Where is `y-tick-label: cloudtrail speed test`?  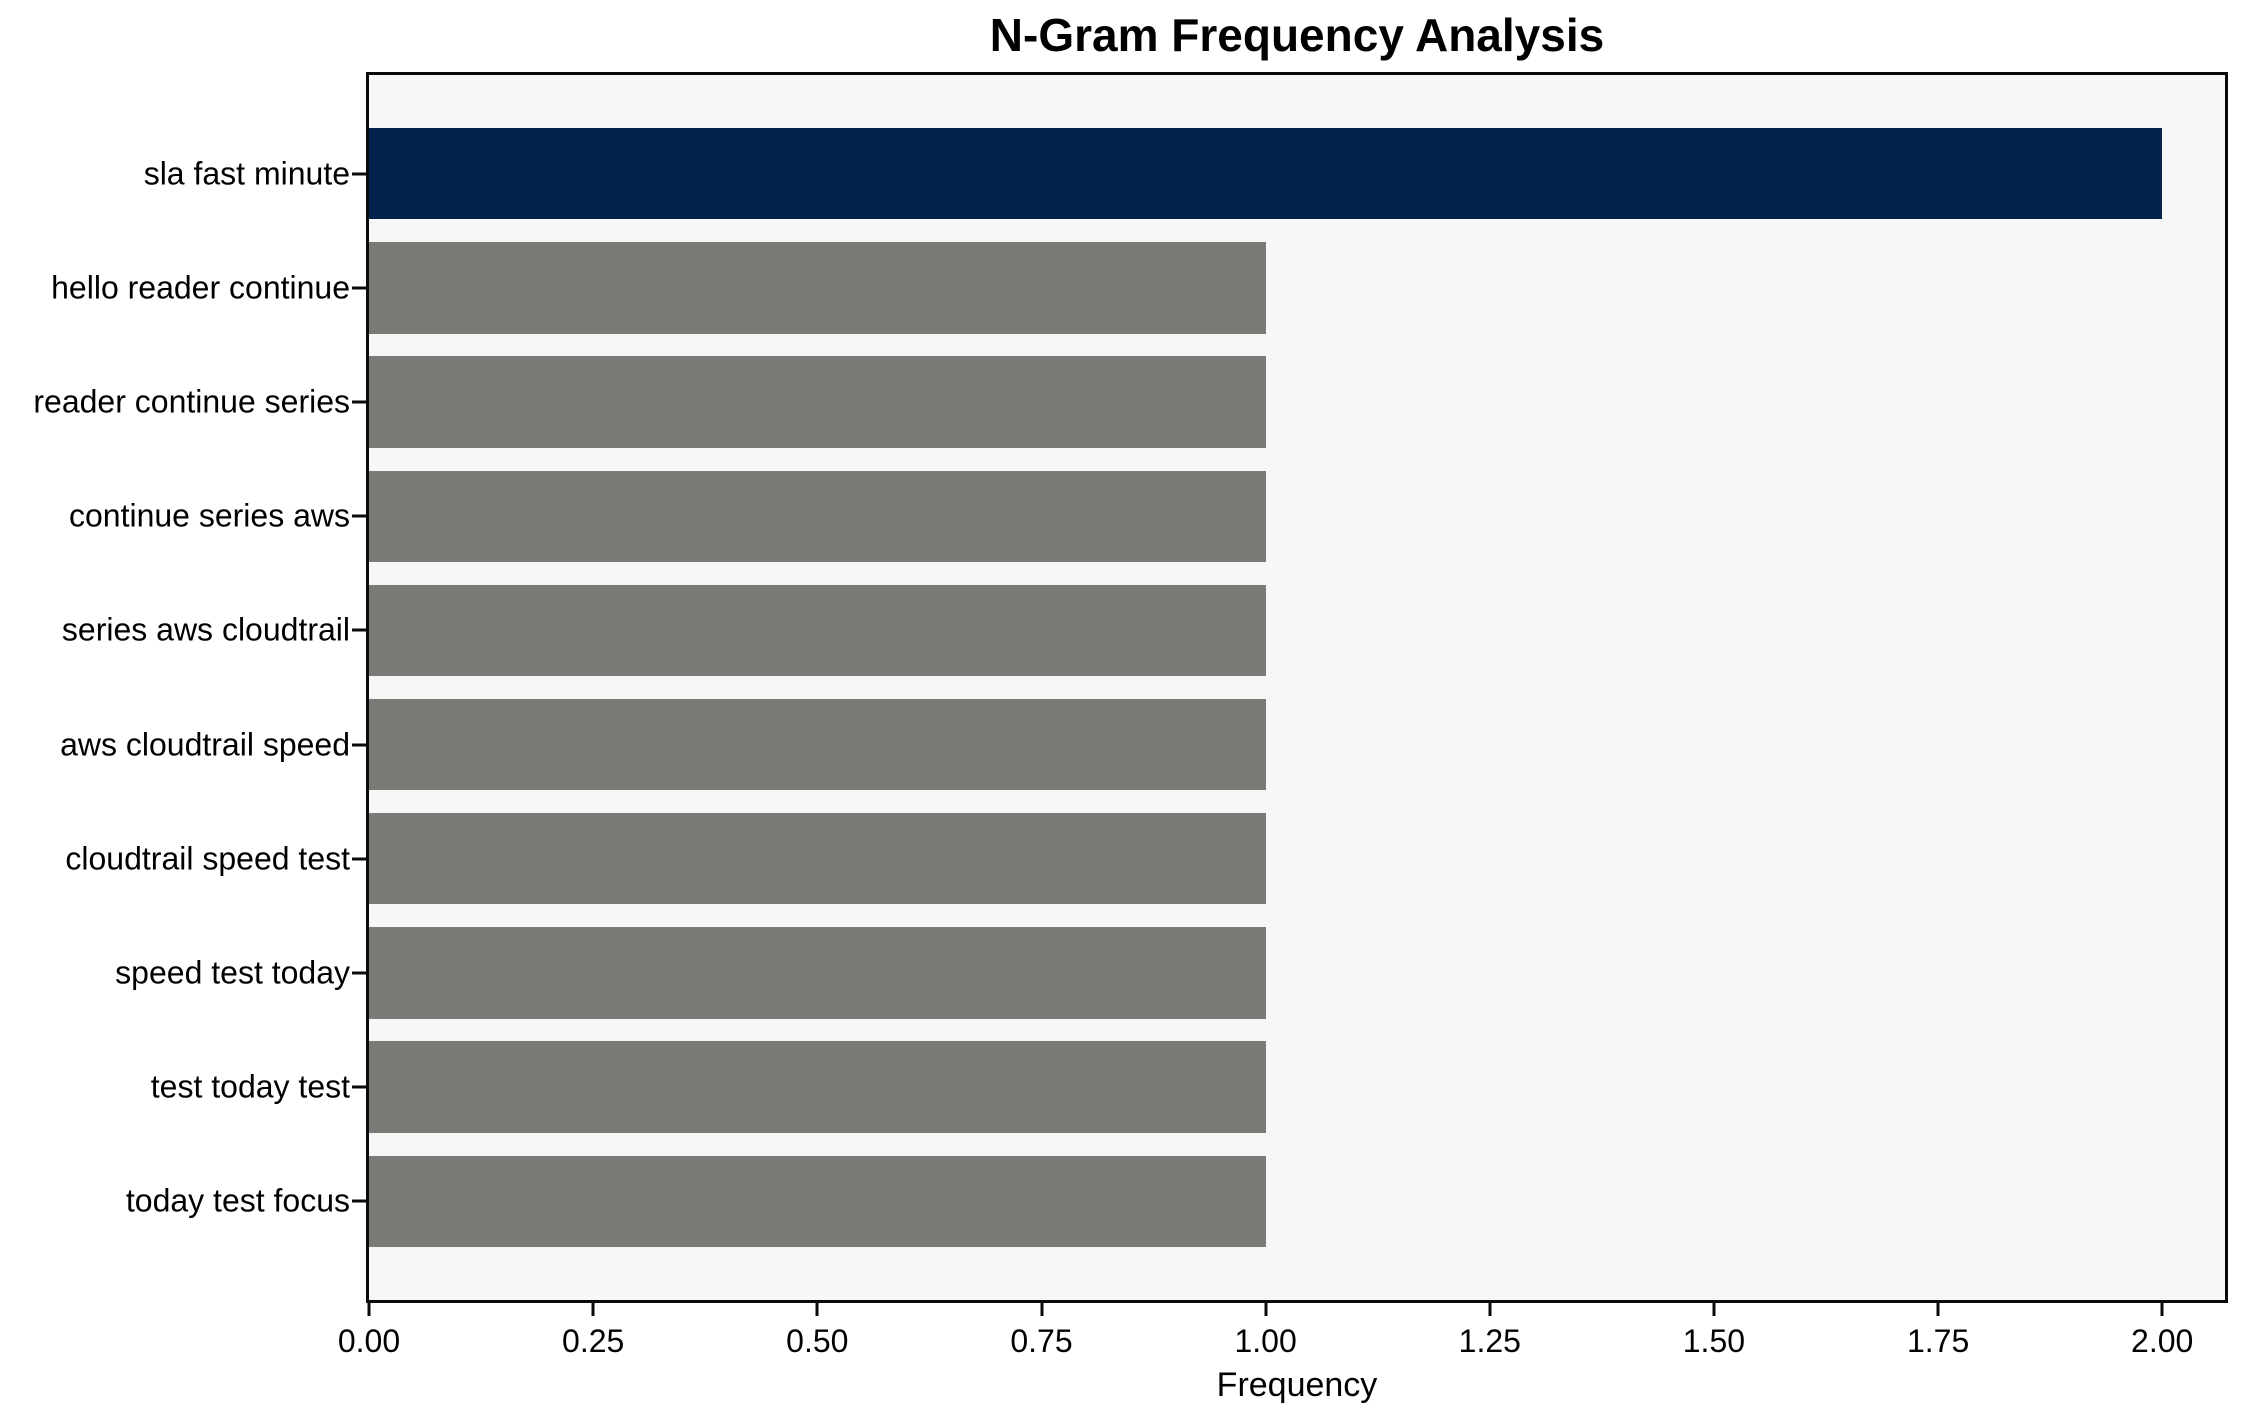 y-tick-label: cloudtrail speed test is located at coordinates (207, 858).